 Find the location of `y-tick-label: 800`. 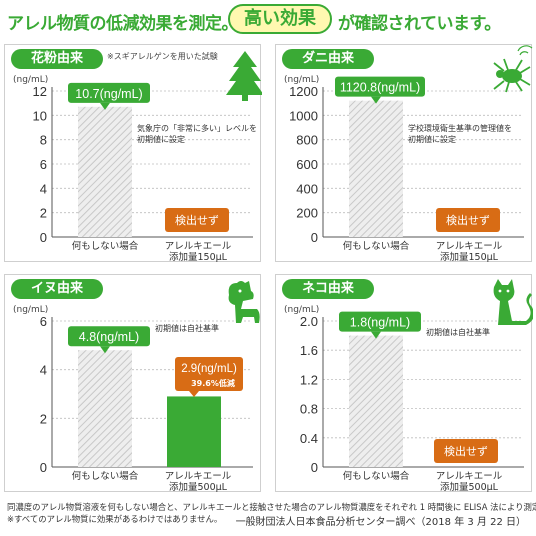

y-tick-label: 800 is located at coordinates (307, 140).